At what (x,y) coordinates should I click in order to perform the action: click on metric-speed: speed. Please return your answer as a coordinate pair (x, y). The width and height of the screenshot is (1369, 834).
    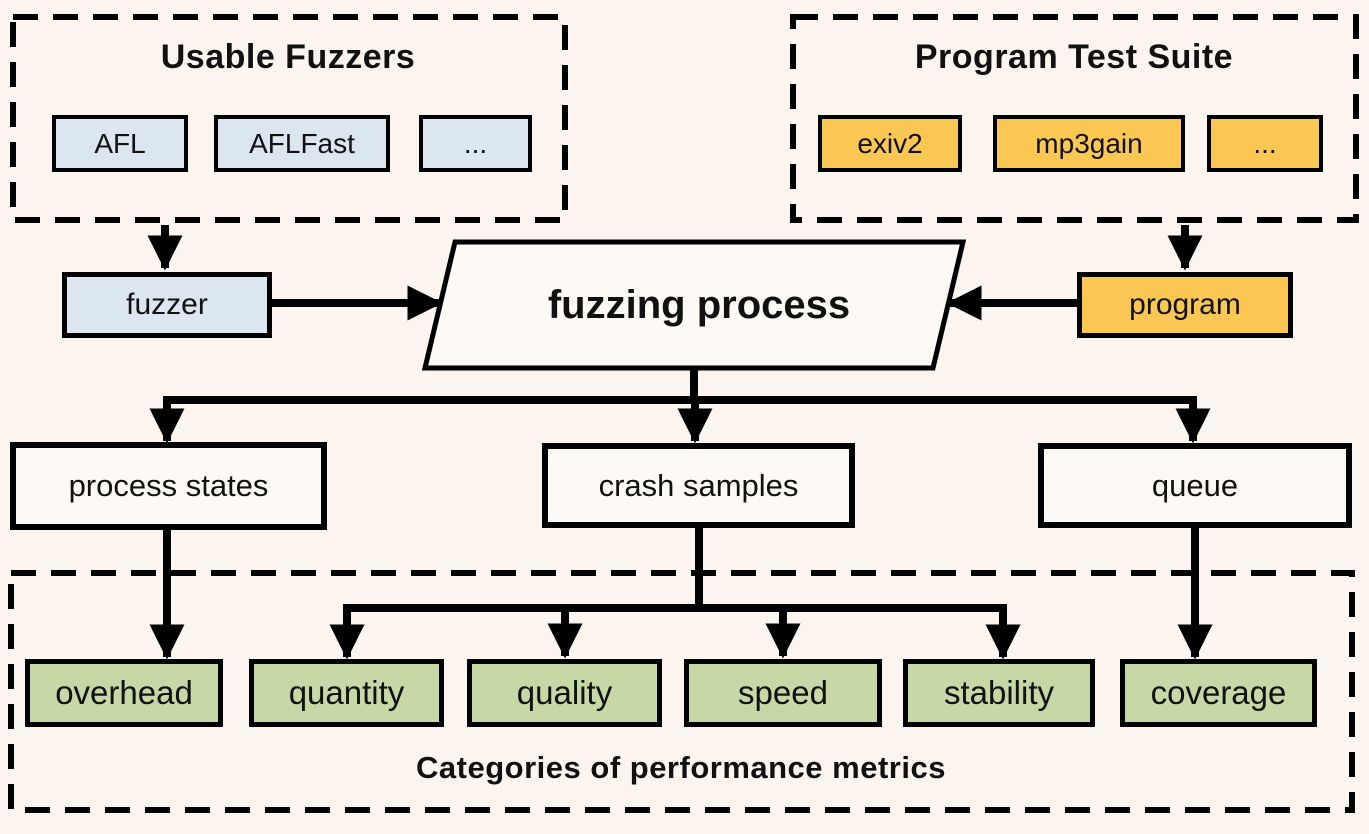
    Looking at the image, I should click on (783, 693).